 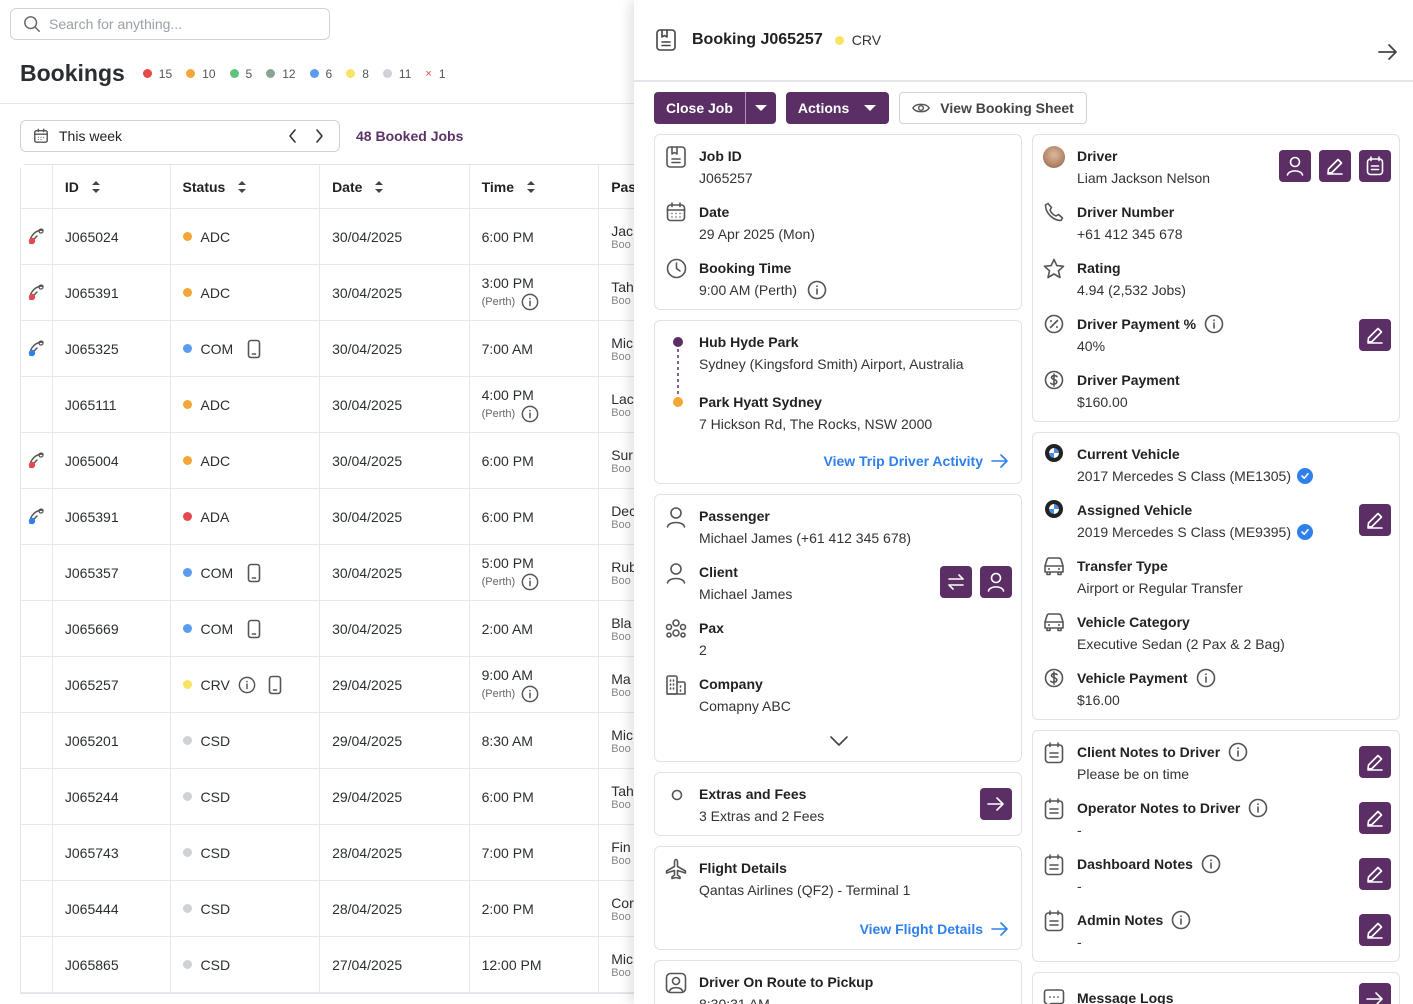 What do you see at coordinates (180, 136) in the screenshot?
I see `week-selector: This week` at bounding box center [180, 136].